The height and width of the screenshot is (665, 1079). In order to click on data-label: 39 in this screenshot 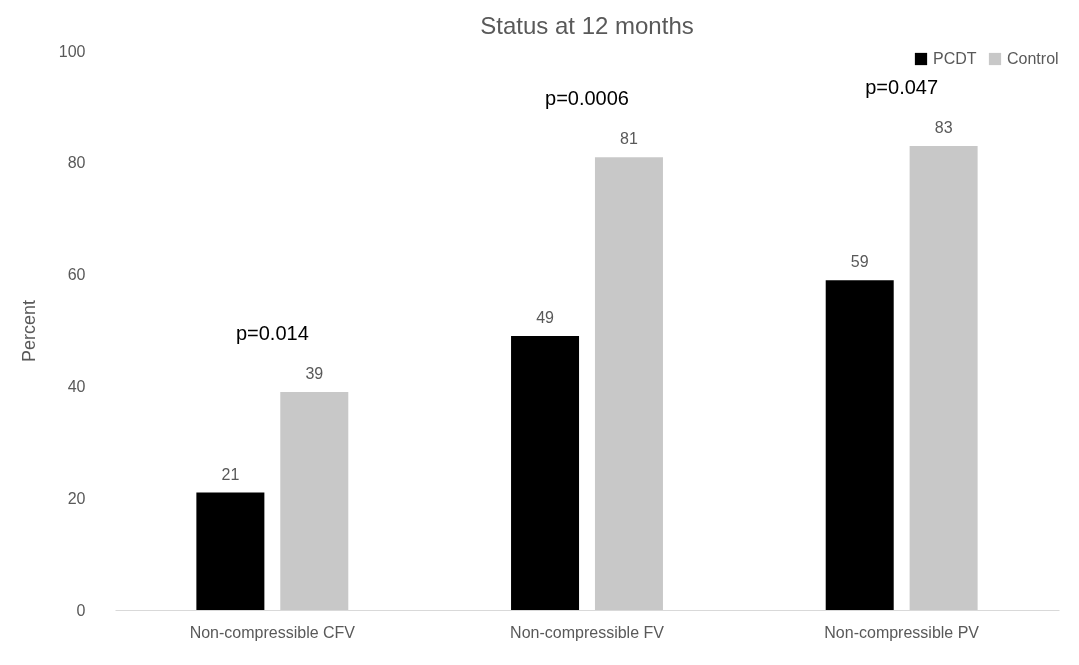, I will do `click(314, 373)`.